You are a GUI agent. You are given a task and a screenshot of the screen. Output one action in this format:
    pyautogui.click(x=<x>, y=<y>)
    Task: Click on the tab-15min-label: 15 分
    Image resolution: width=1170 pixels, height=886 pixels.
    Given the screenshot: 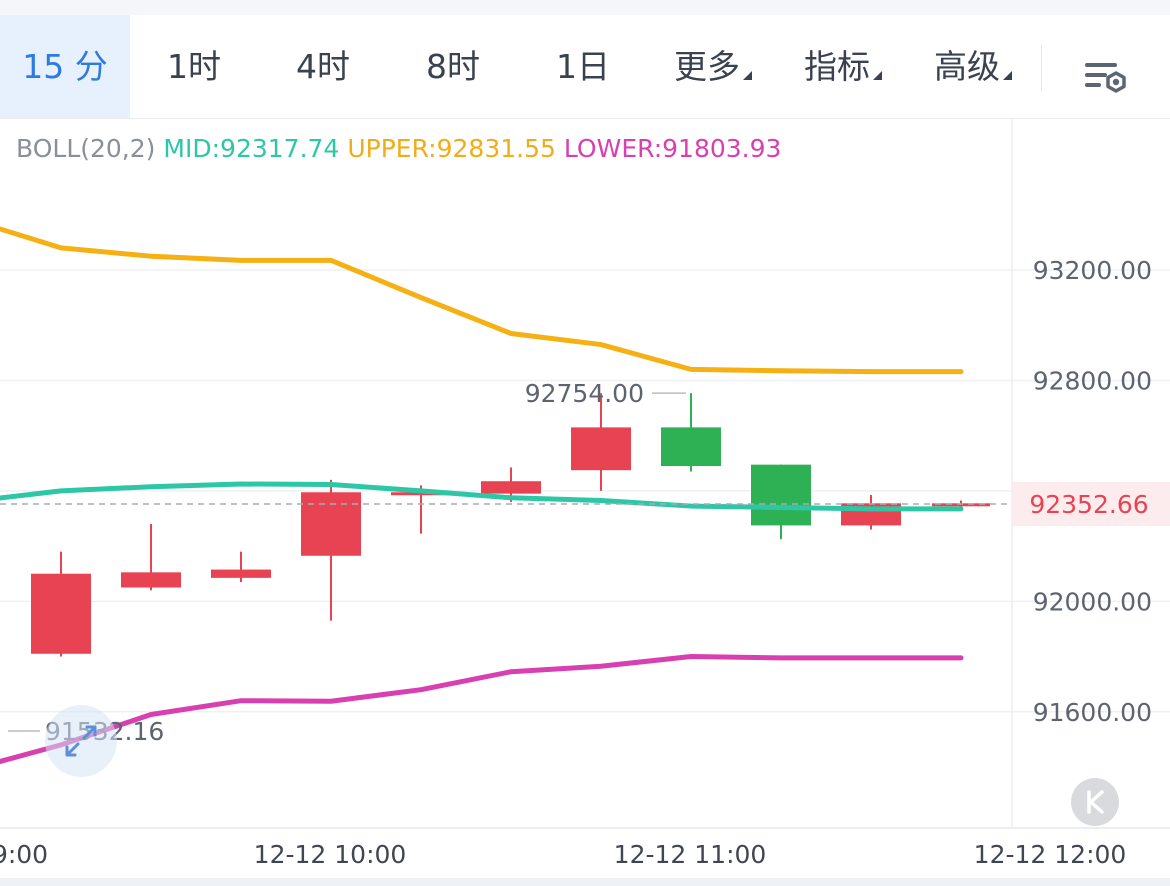 What is the action you would take?
    pyautogui.click(x=65, y=66)
    